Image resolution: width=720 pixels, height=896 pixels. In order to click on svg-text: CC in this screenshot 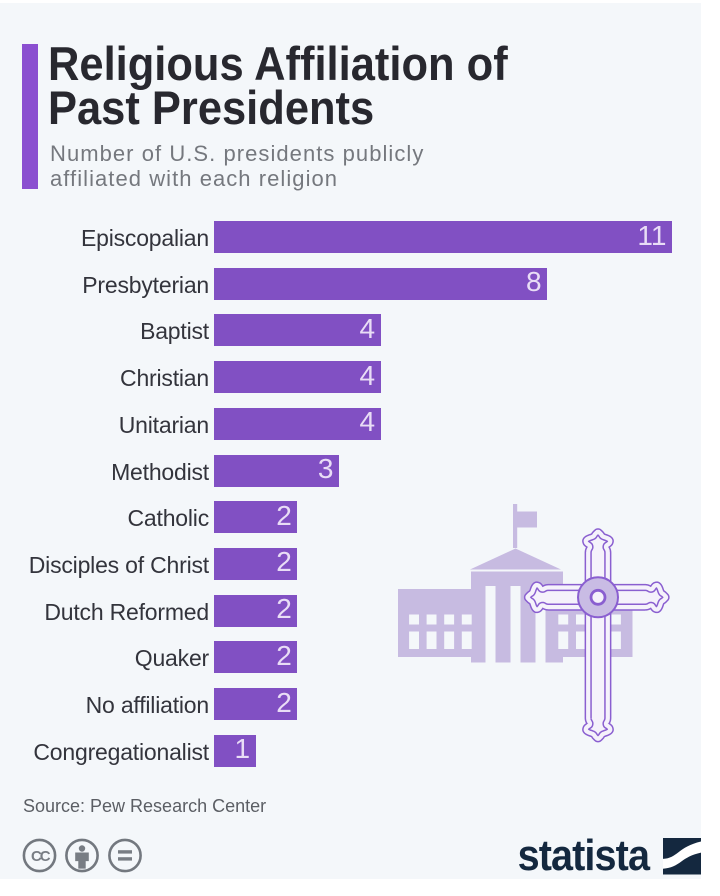, I will do `click(41, 856)`.